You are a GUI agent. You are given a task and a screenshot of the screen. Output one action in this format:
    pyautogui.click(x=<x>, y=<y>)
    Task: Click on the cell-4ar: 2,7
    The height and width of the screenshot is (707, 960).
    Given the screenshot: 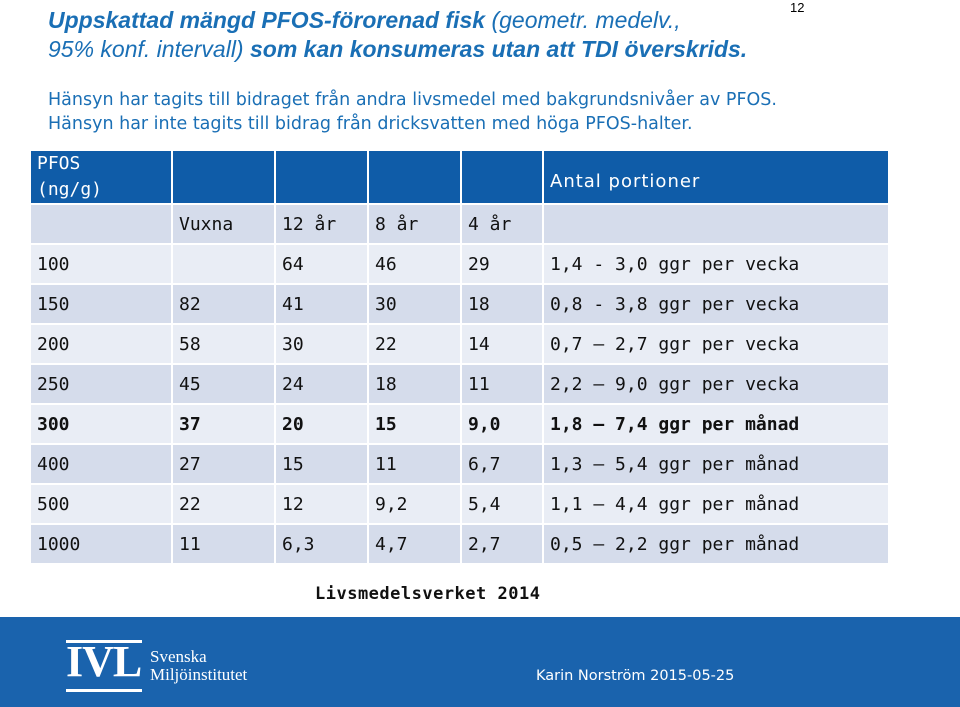 What is the action you would take?
    pyautogui.click(x=502, y=544)
    